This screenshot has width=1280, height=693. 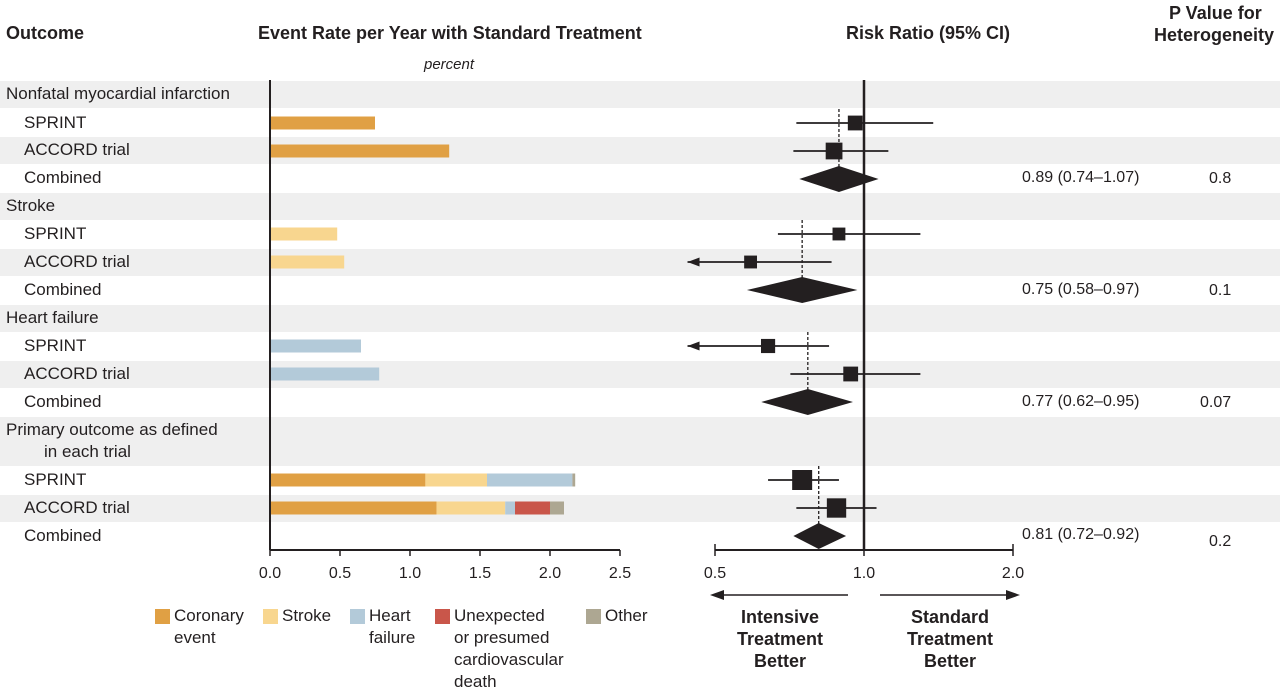 What do you see at coordinates (456, 480) in the screenshot?
I see `bar-segment-primary-sprint-stroke` at bounding box center [456, 480].